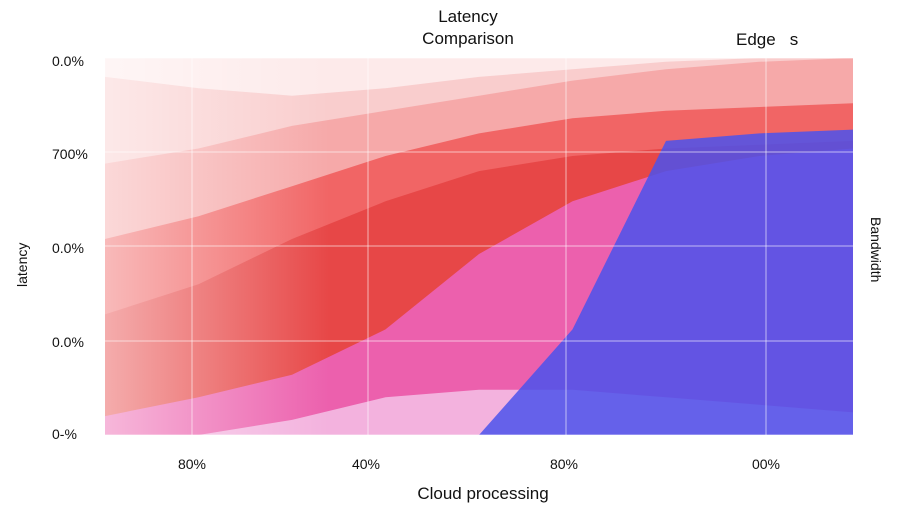 The height and width of the screenshot is (514, 900). Describe the element at coordinates (468, 28) in the screenshot. I see `chart-title: Latency Comparison` at that location.